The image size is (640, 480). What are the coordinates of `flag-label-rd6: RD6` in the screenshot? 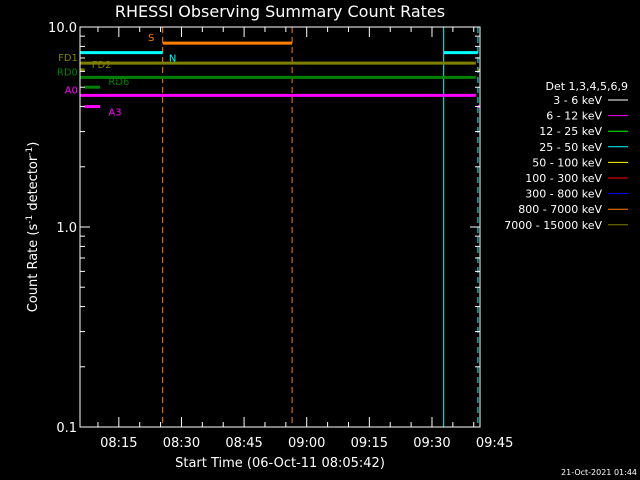 It's located at (118, 82).